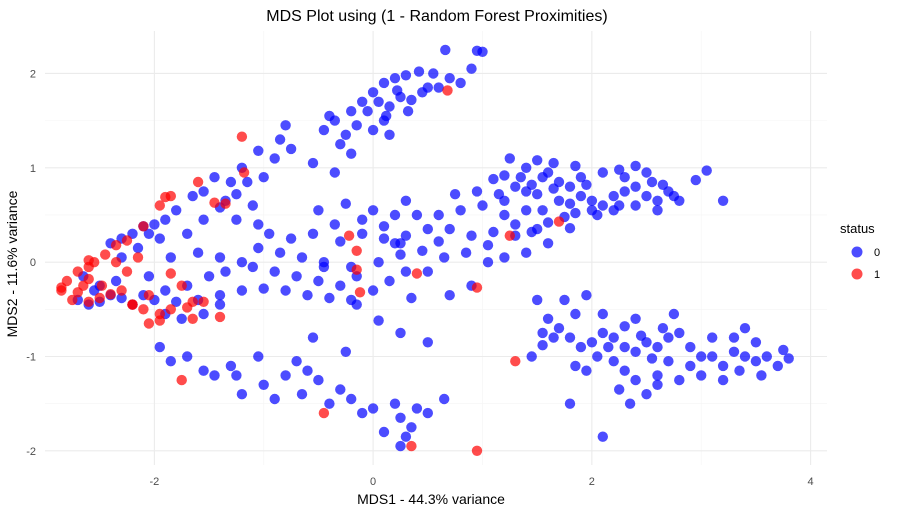 The image size is (900, 514). I want to click on y-tick-label: 2, so click(33, 74).